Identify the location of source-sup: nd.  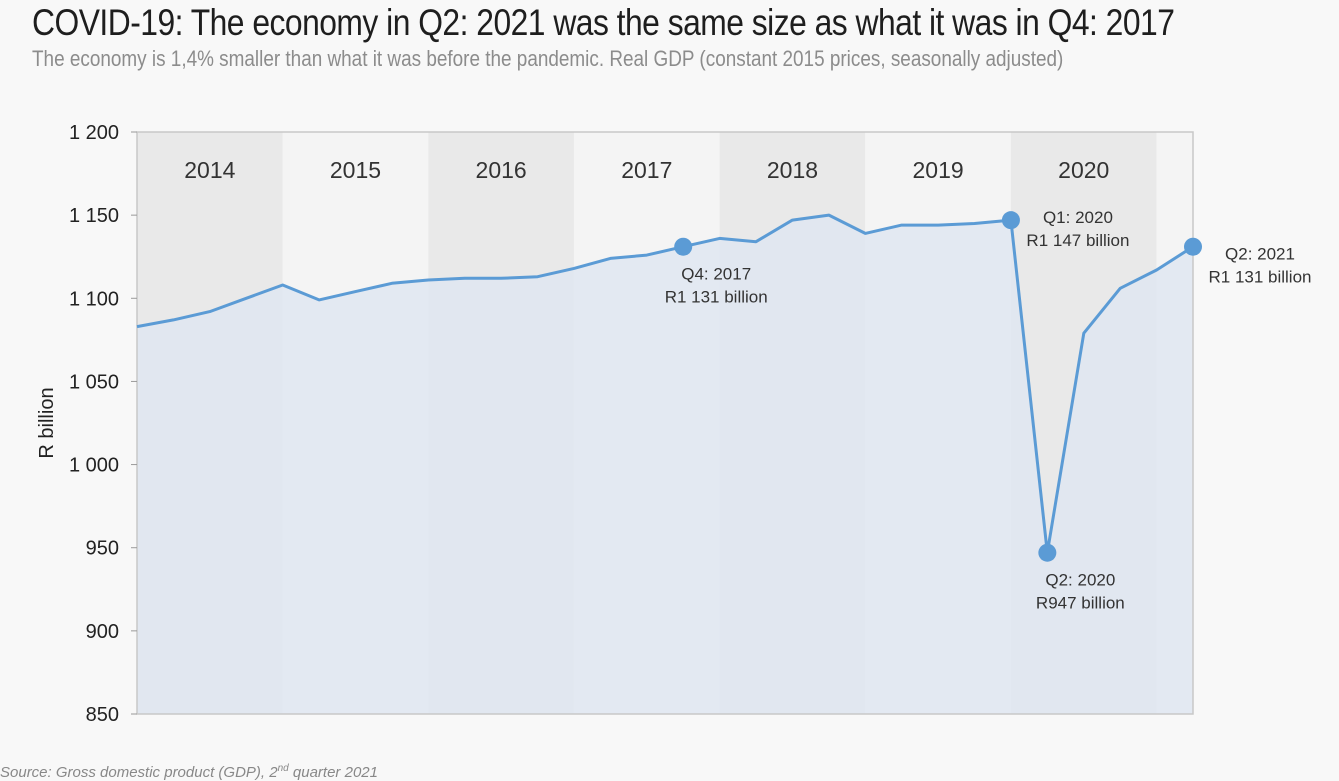
(283, 768).